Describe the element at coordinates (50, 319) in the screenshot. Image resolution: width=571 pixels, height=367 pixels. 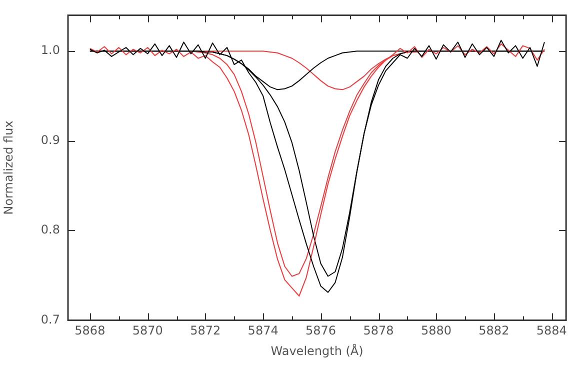
I see `y-tick-label: 0.7` at that location.